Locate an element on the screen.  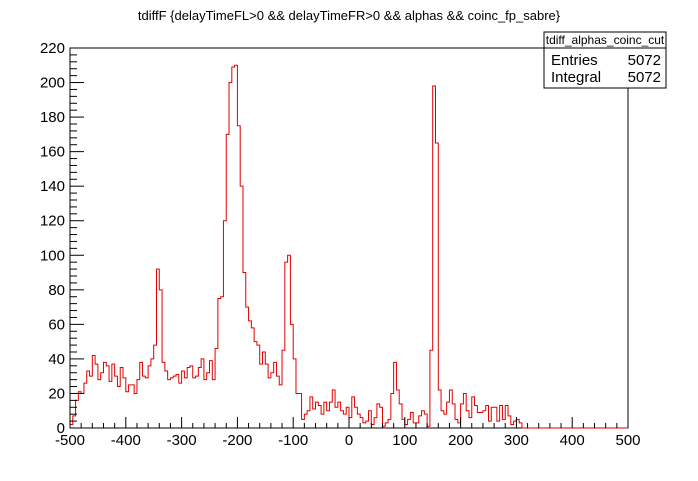
y-tick-label: 0 is located at coordinates (61, 428).